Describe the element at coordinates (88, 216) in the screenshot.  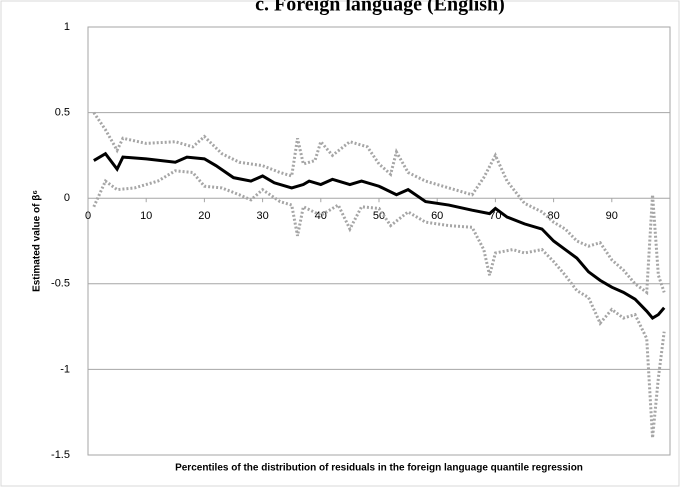
I see `x-tick-label: 0` at that location.